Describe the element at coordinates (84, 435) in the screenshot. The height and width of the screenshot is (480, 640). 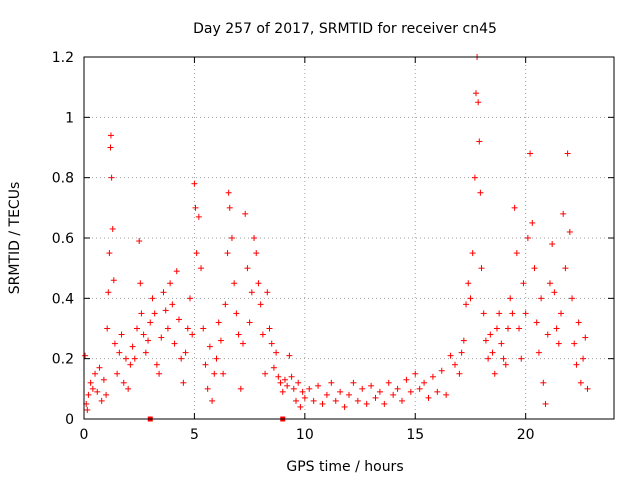
I see `x-tick-label: 0` at that location.